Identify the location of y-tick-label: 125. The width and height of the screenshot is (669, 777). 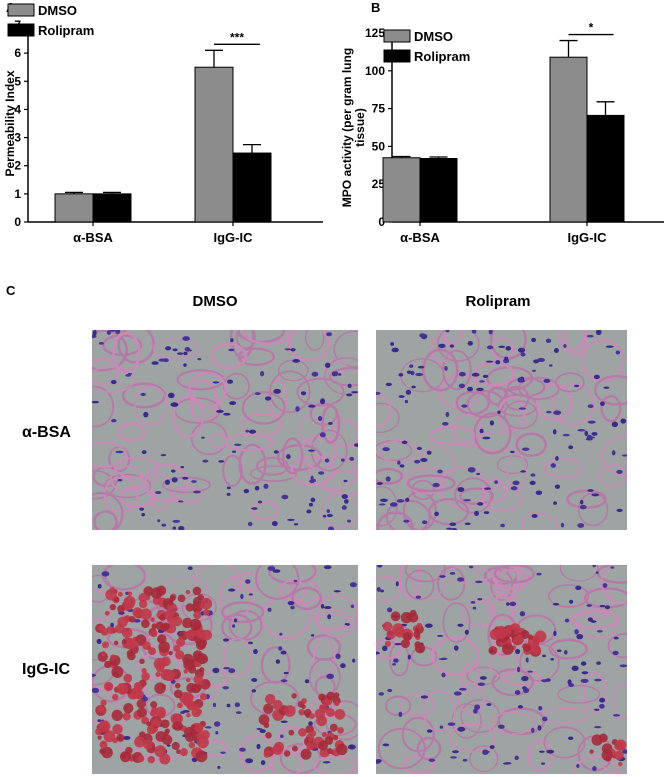
(375, 33).